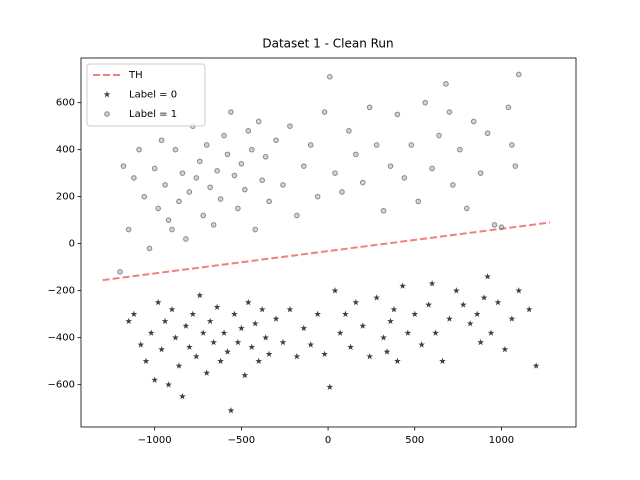 This screenshot has width=640, height=480. I want to click on x-tick-label: 500, so click(414, 440).